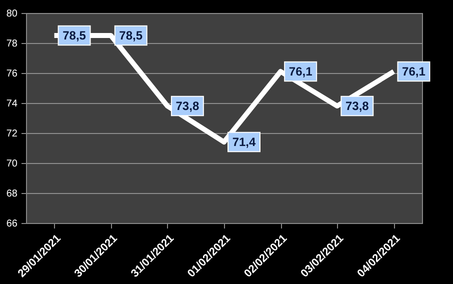 The image size is (453, 284). What do you see at coordinates (244, 142) in the screenshot?
I see `data-label: 71,4` at bounding box center [244, 142].